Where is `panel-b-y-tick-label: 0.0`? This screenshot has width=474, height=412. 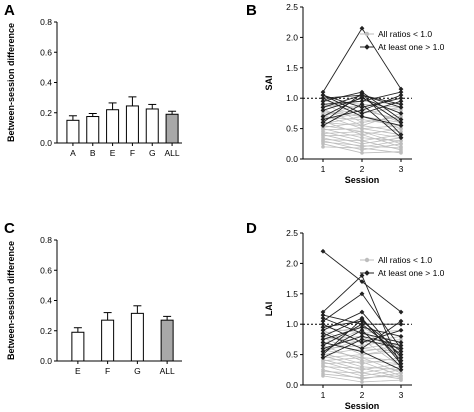 panel-b-y-tick-label: 0.0 is located at coordinates (292, 159).